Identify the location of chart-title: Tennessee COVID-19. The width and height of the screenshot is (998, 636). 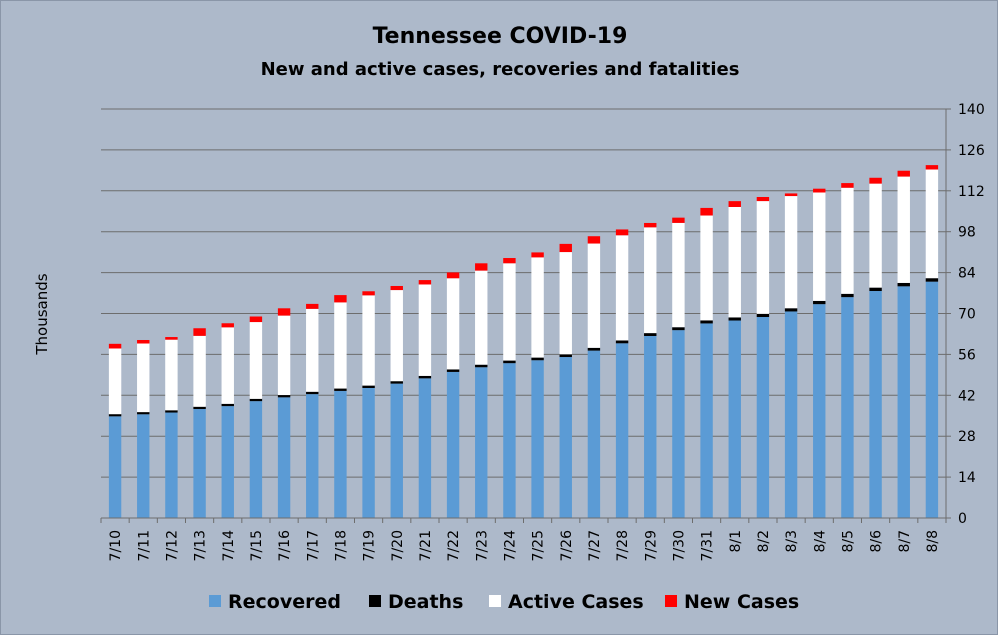
(500, 36).